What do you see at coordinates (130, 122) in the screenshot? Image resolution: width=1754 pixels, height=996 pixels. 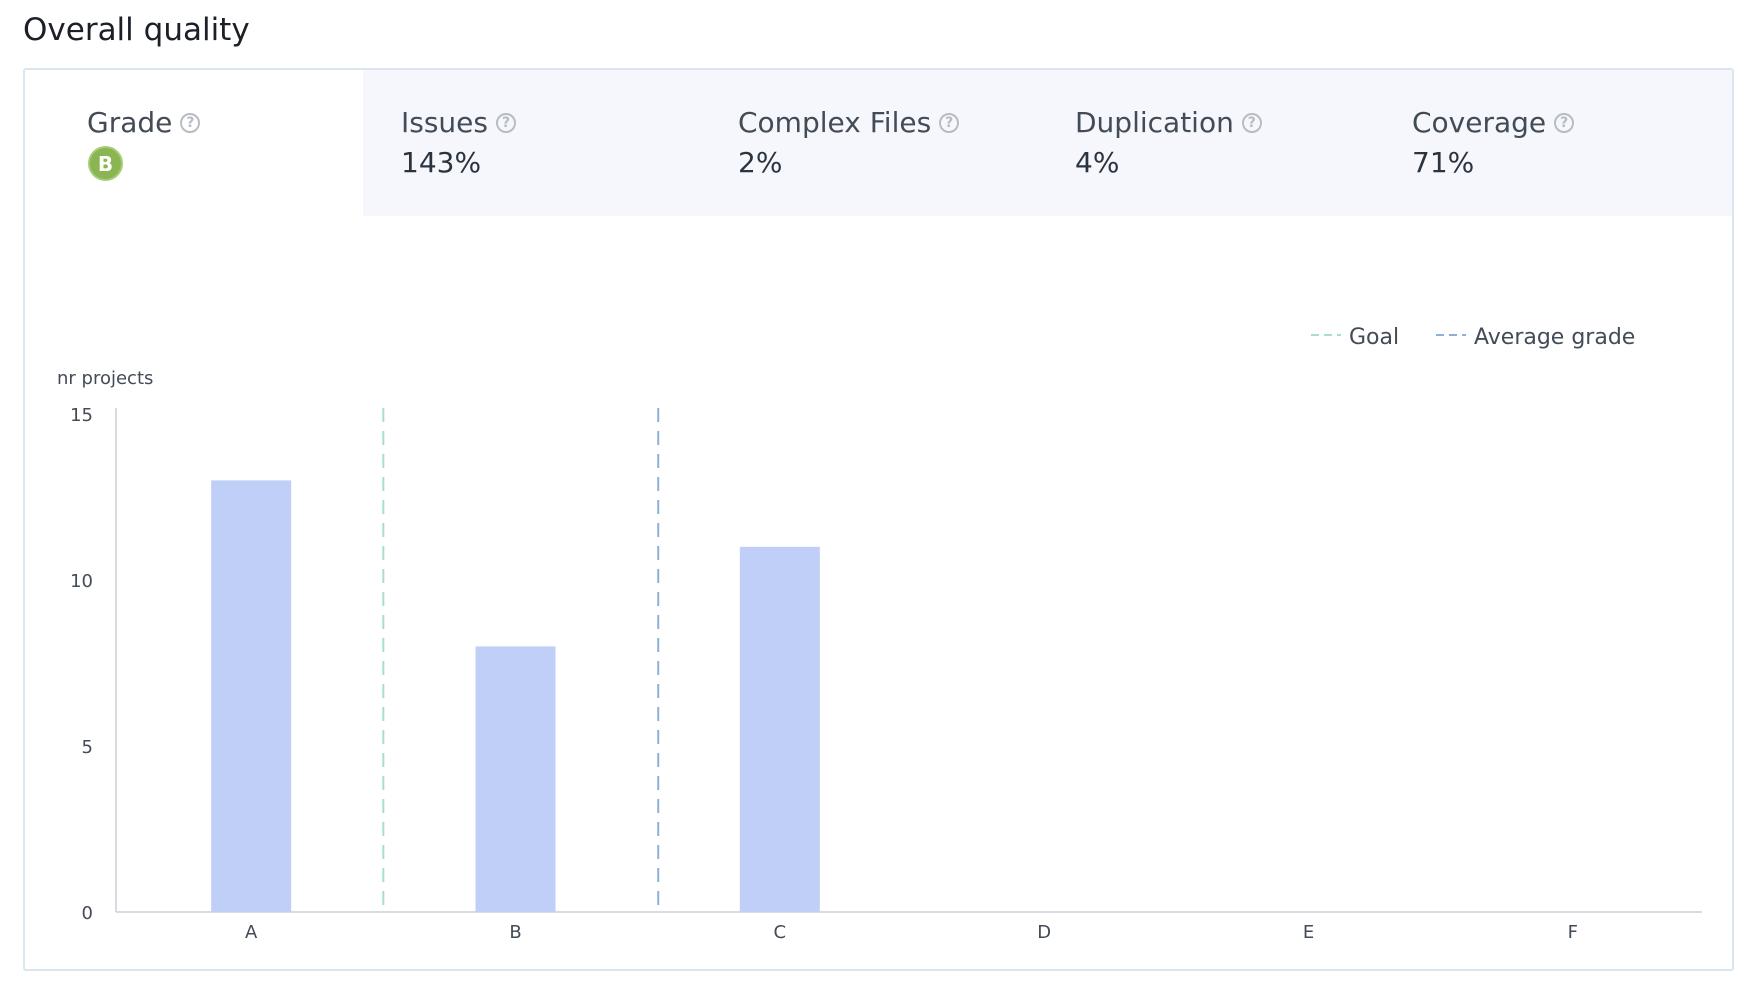 I see `tab-grade-label: Grade` at bounding box center [130, 122].